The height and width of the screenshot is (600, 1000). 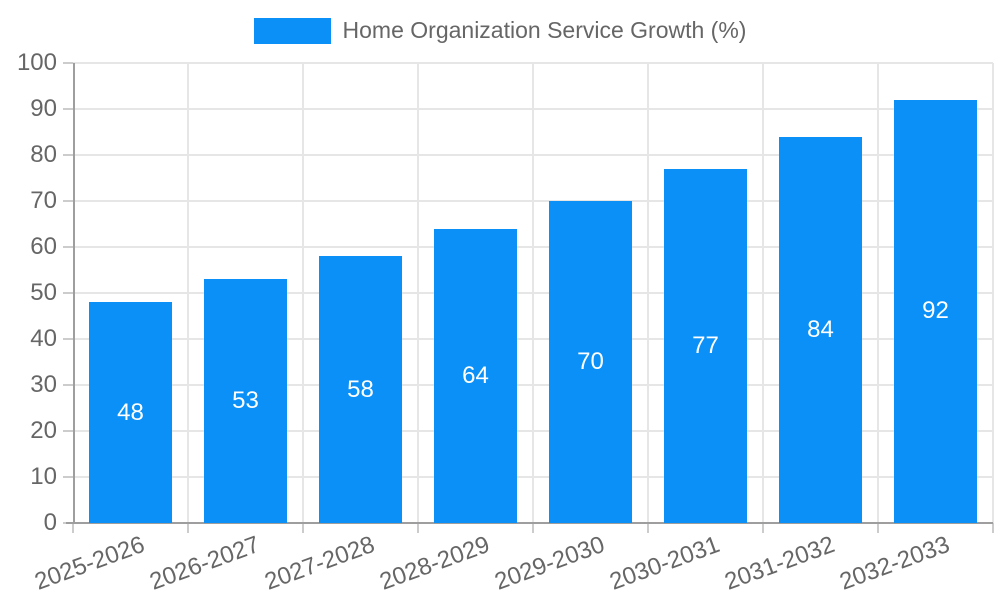 I want to click on y-axis-tick-label: 20, so click(x=43, y=430).